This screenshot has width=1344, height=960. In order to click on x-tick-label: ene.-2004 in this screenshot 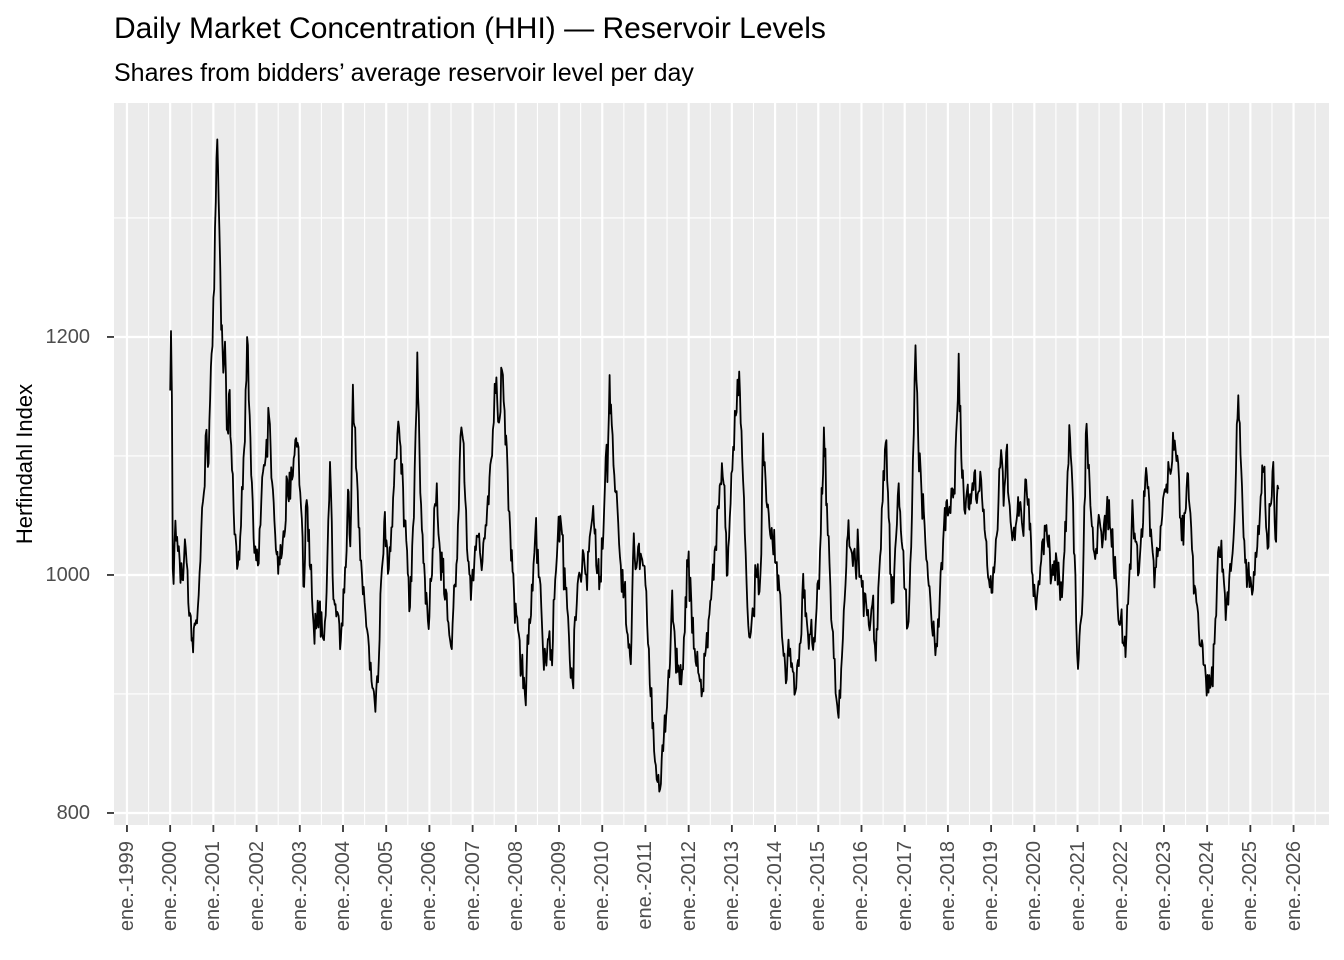, I will do `click(343, 886)`.